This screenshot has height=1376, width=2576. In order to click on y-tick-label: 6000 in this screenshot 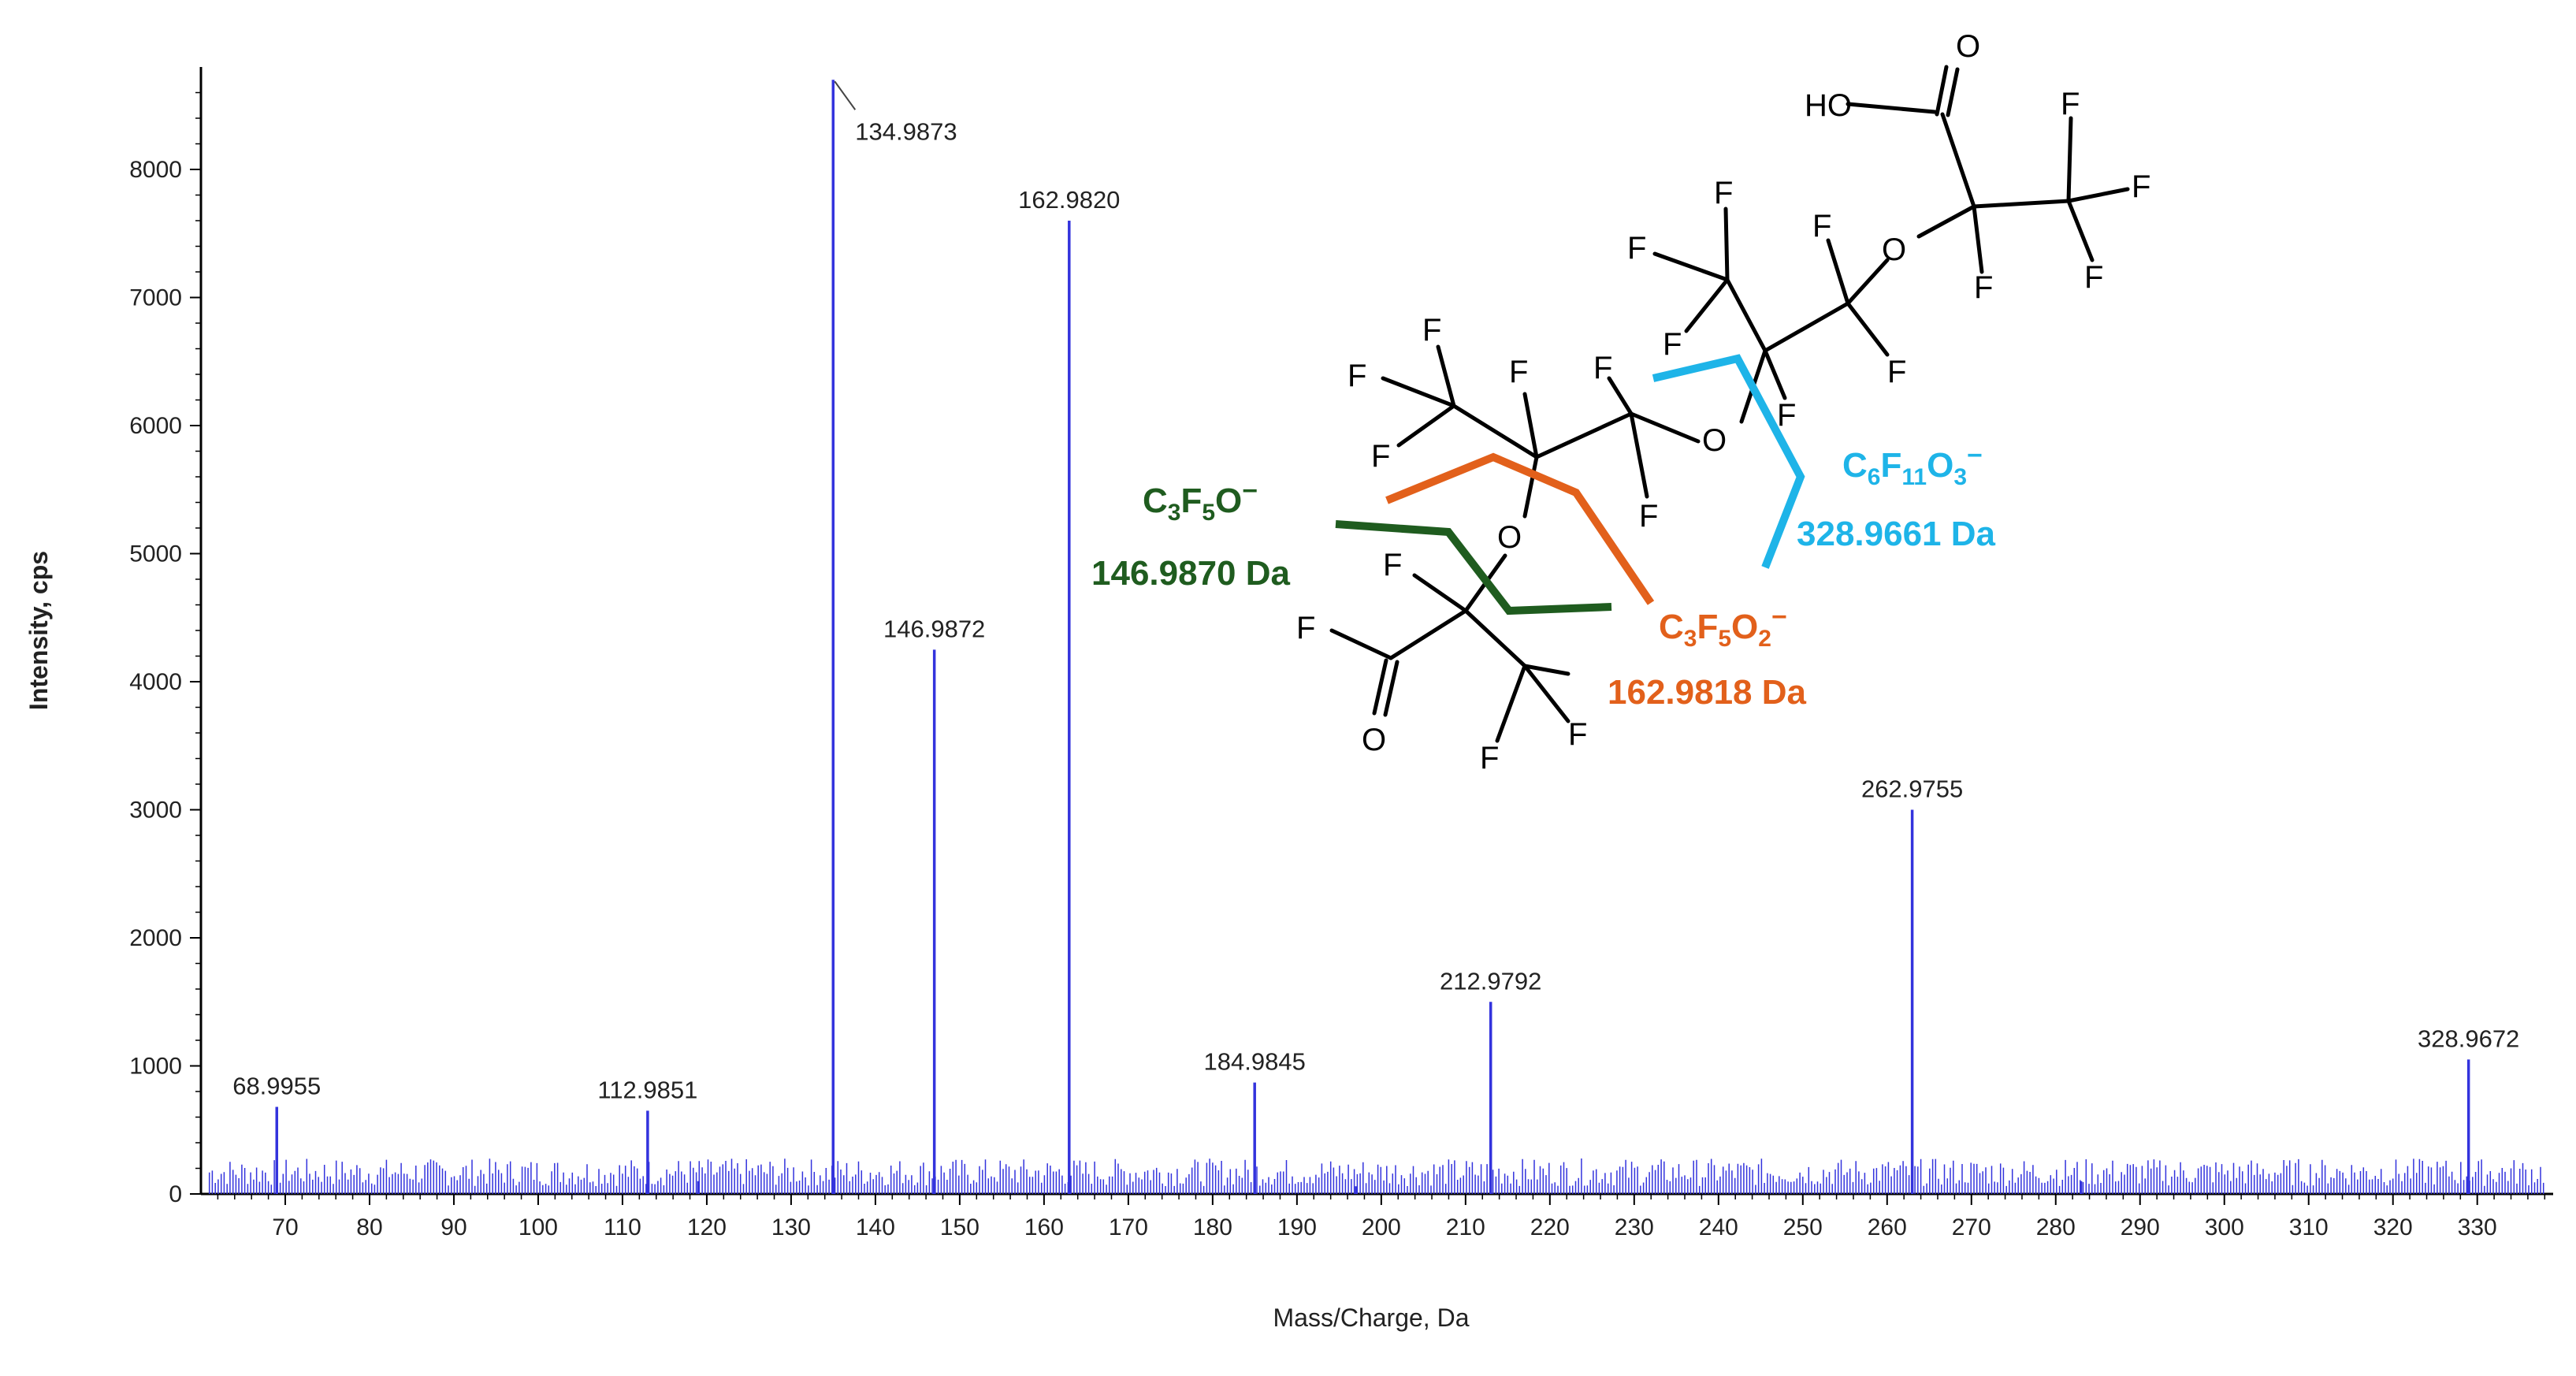, I will do `click(155, 426)`.